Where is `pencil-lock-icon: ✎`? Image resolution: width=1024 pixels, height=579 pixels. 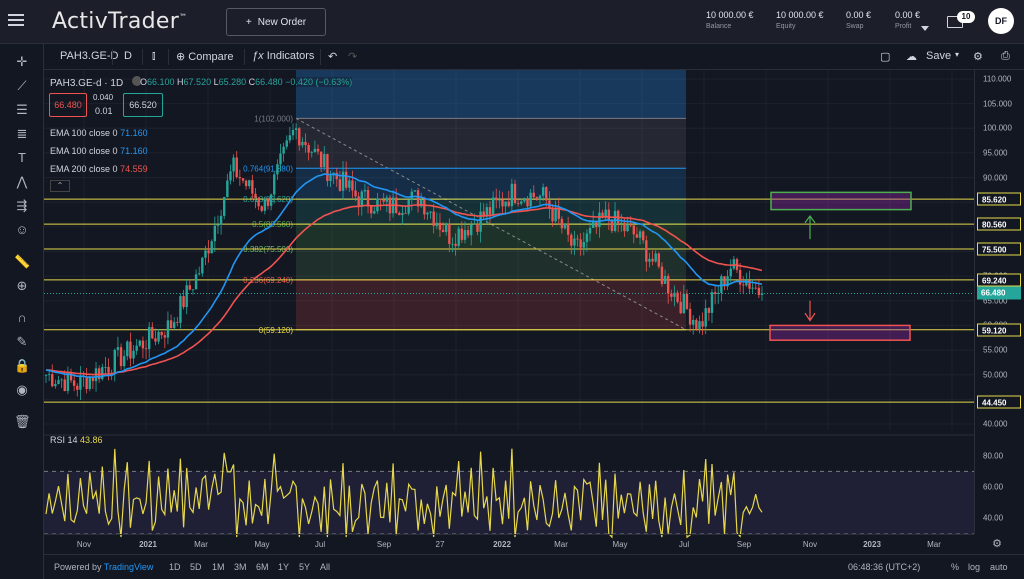 pencil-lock-icon: ✎ is located at coordinates (22, 341).